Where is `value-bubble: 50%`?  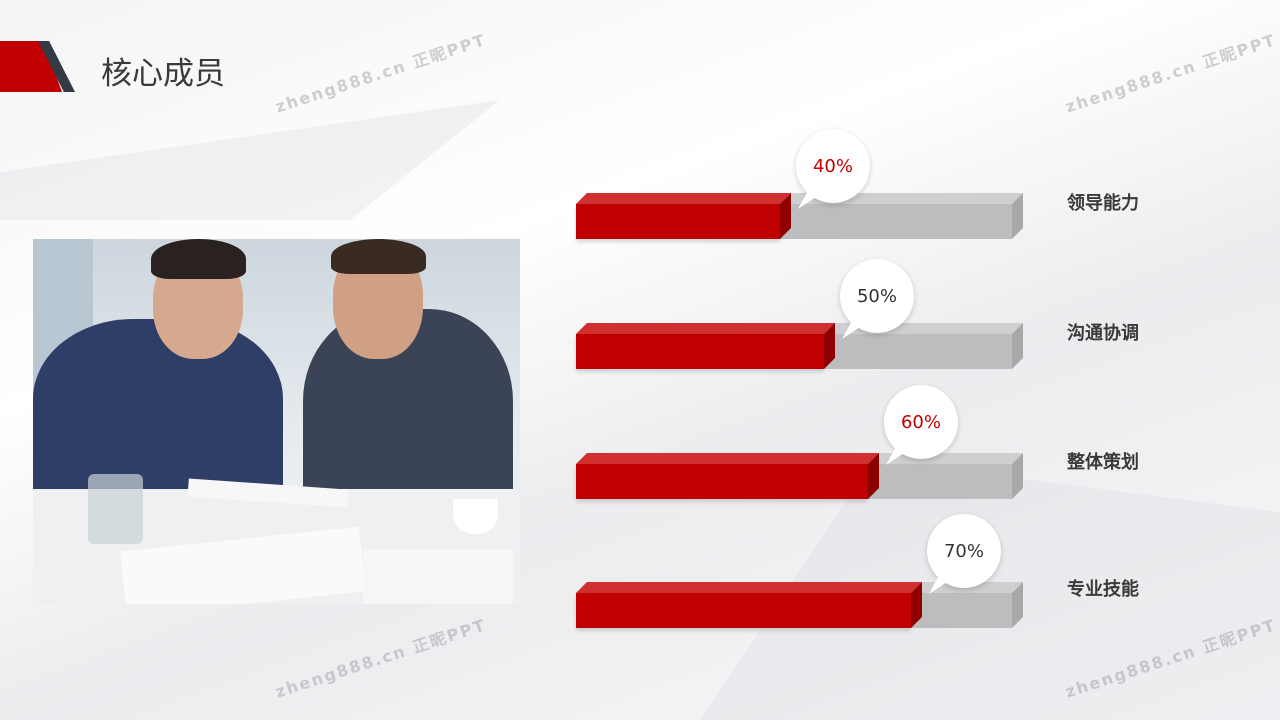
value-bubble: 50% is located at coordinates (877, 296).